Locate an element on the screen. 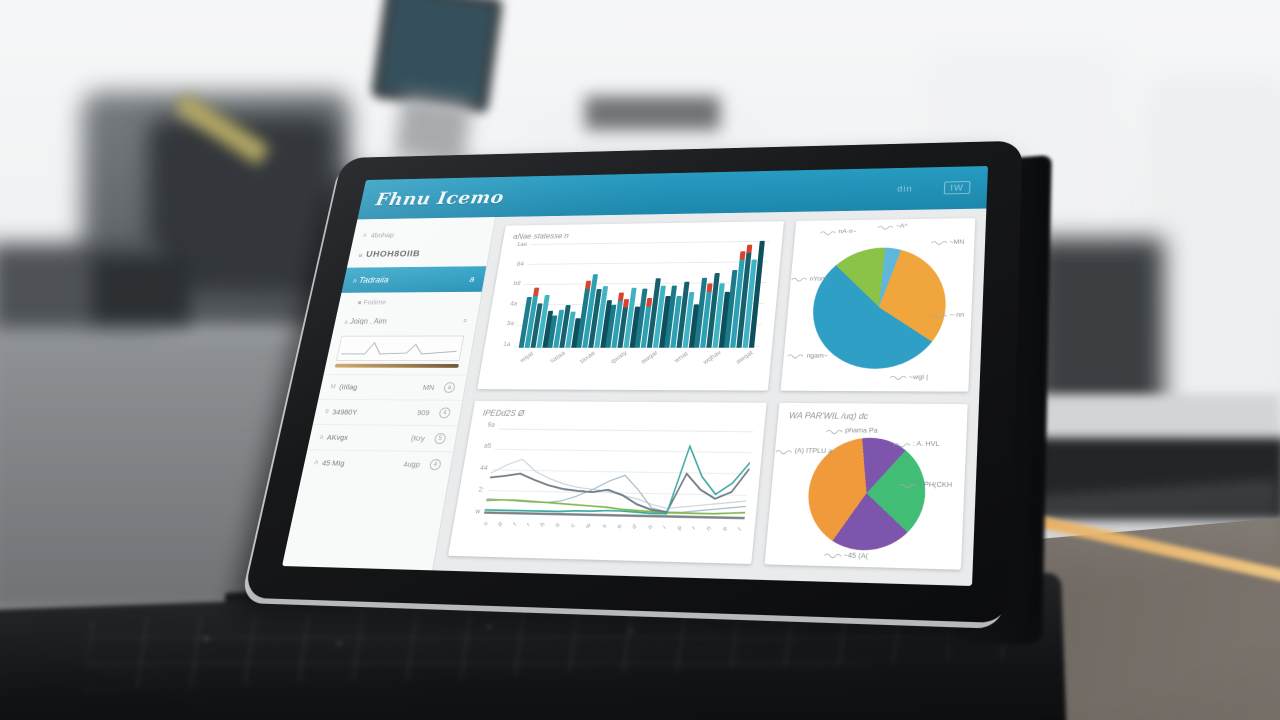 The width and height of the screenshot is (1280, 720). pie-annotation: (A) ITPLU a is located at coordinates (804, 451).